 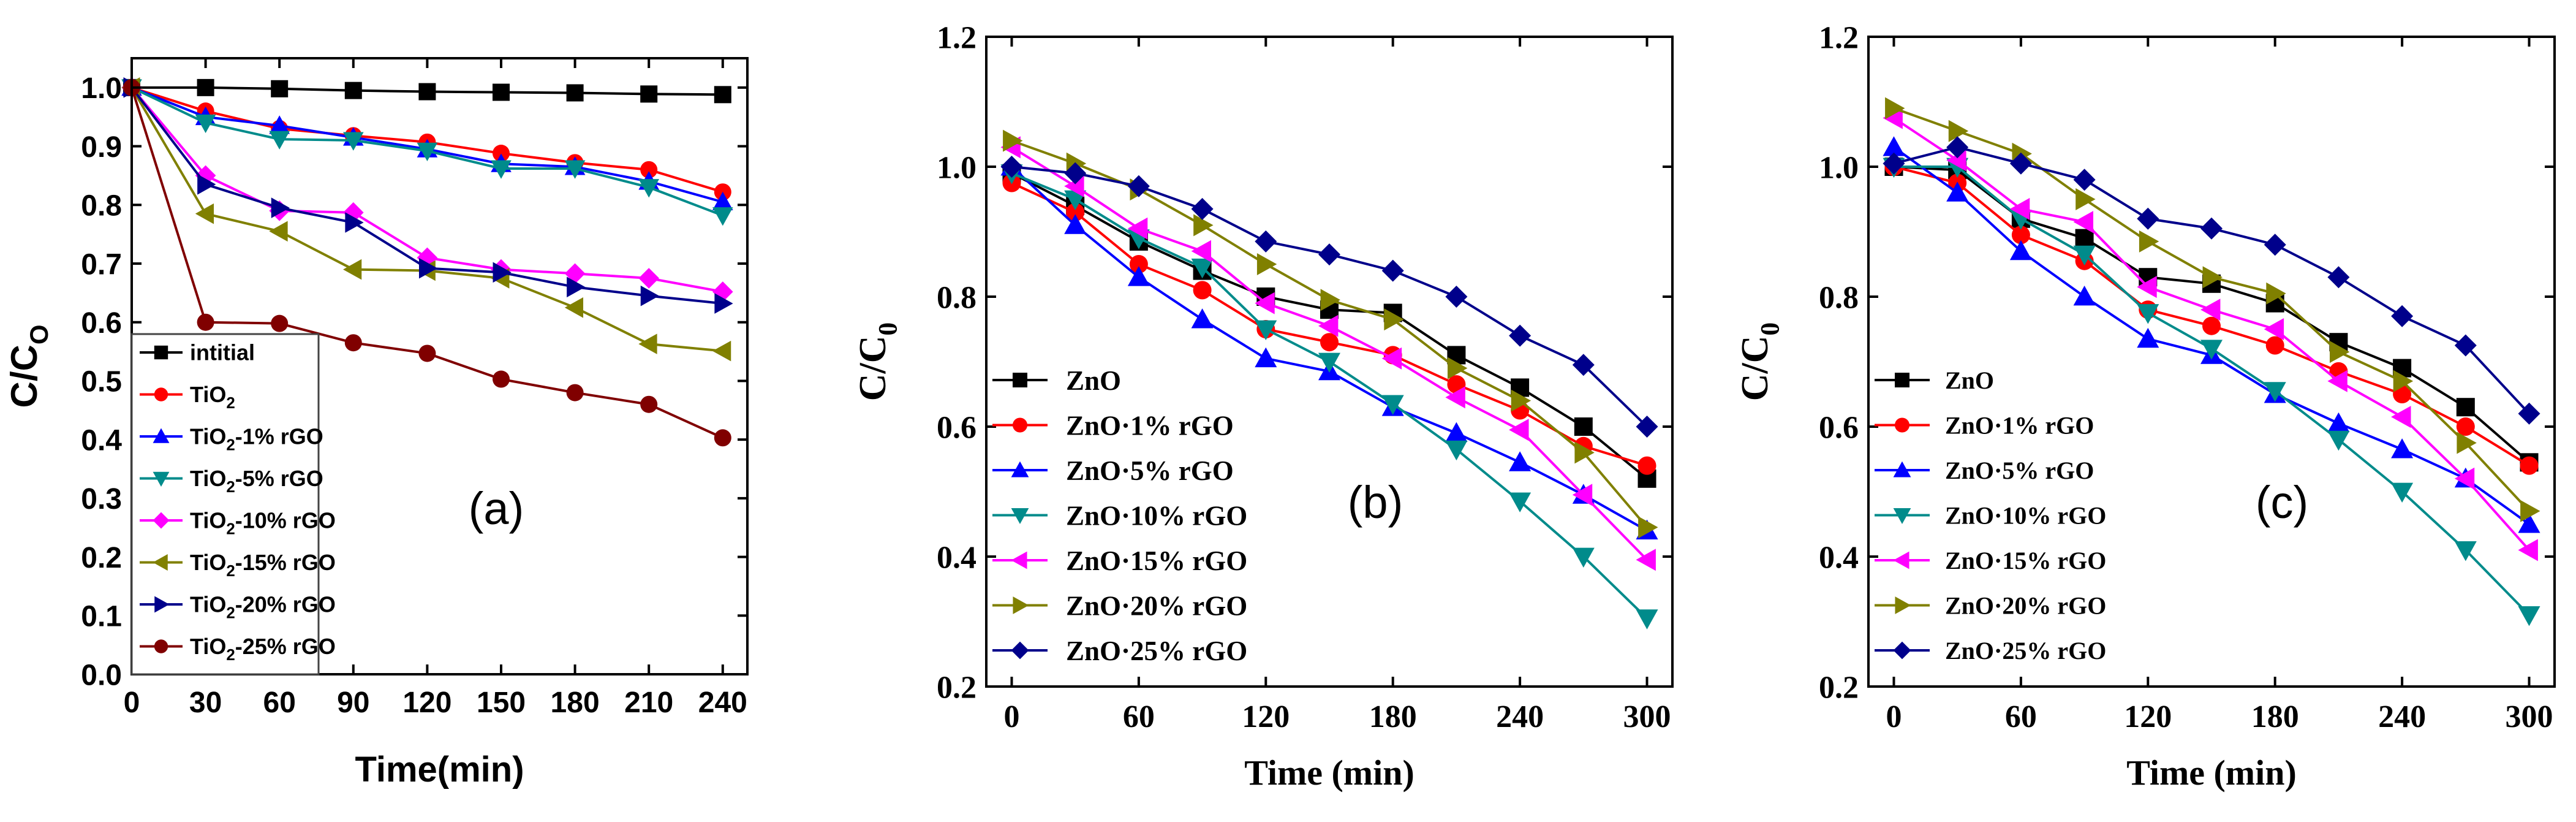 I want to click on legend-label: intitial, so click(x=222, y=352).